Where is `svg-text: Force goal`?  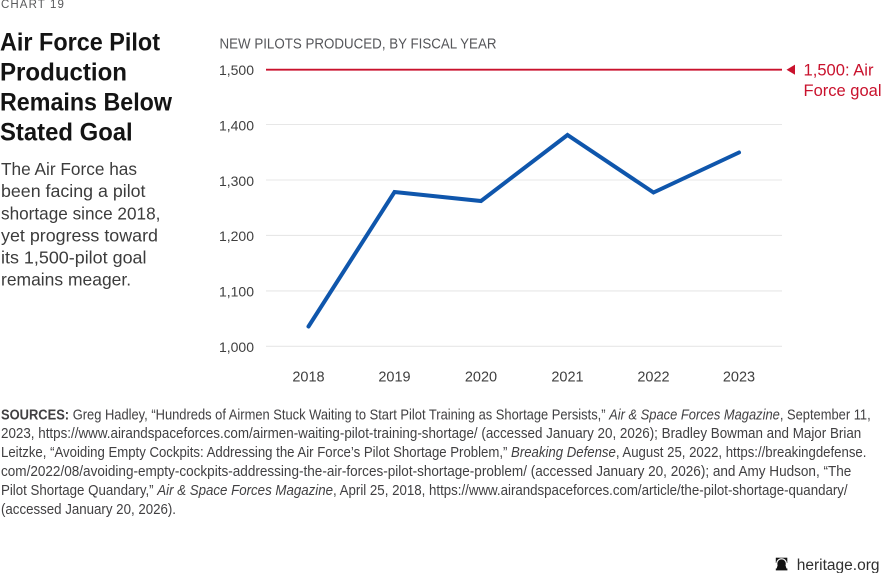
svg-text: Force goal is located at coordinates (843, 90).